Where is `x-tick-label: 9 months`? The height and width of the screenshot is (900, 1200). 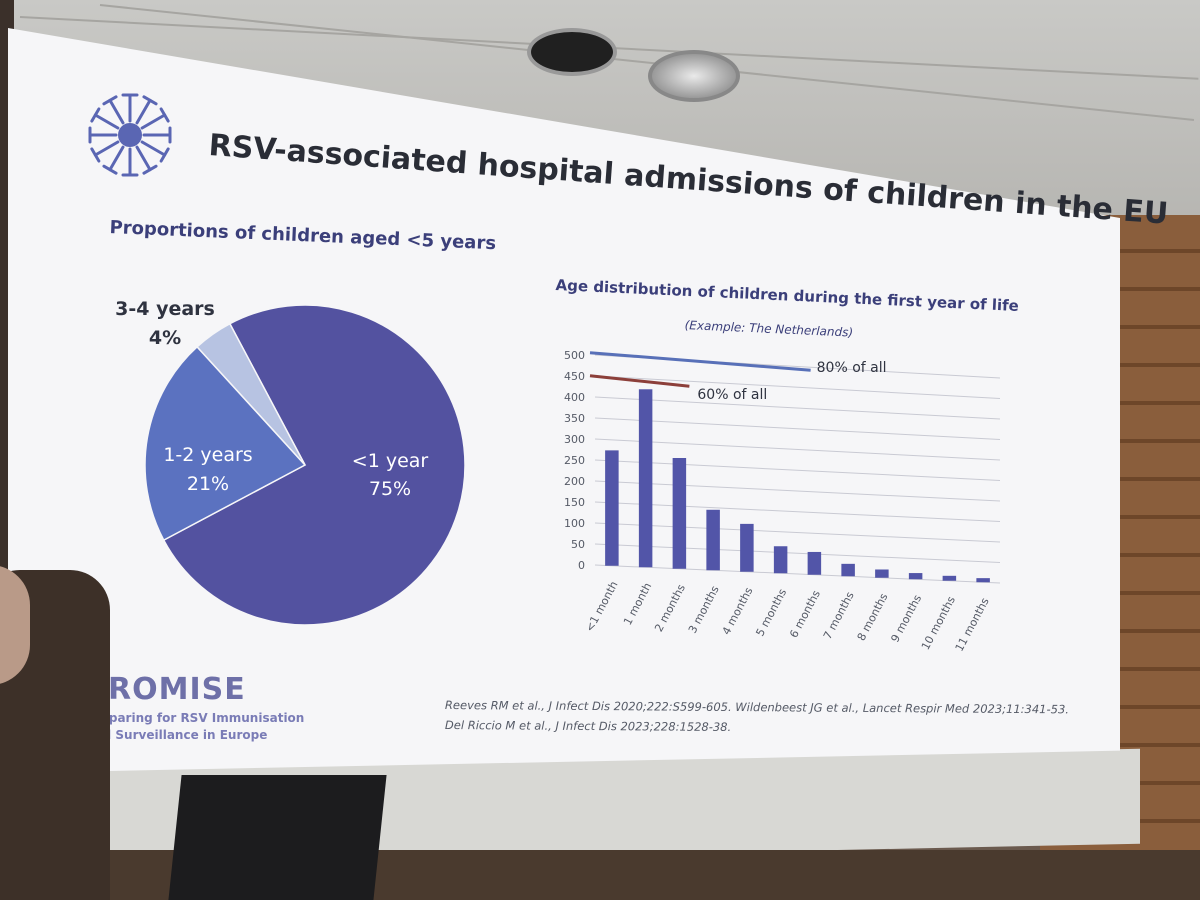 x-tick-label: 9 months is located at coordinates (906, 618).